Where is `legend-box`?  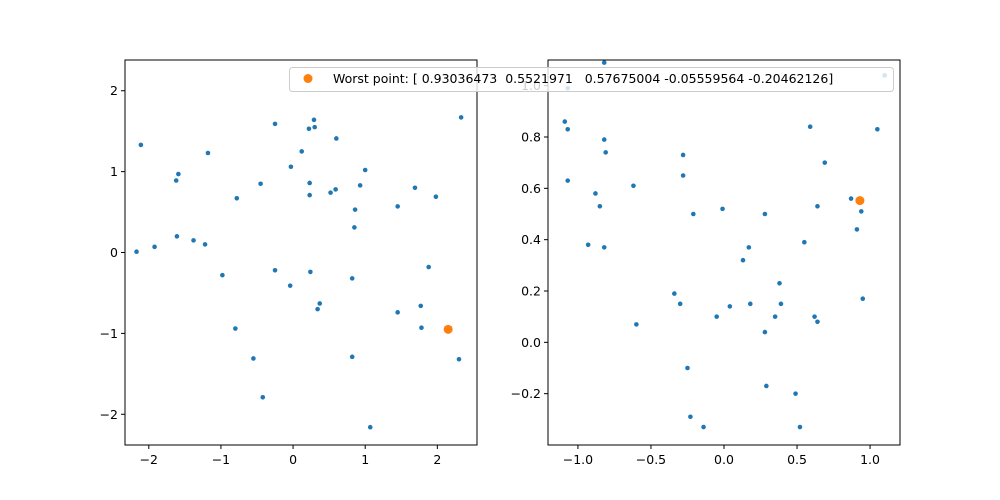 legend-box is located at coordinates (591, 79).